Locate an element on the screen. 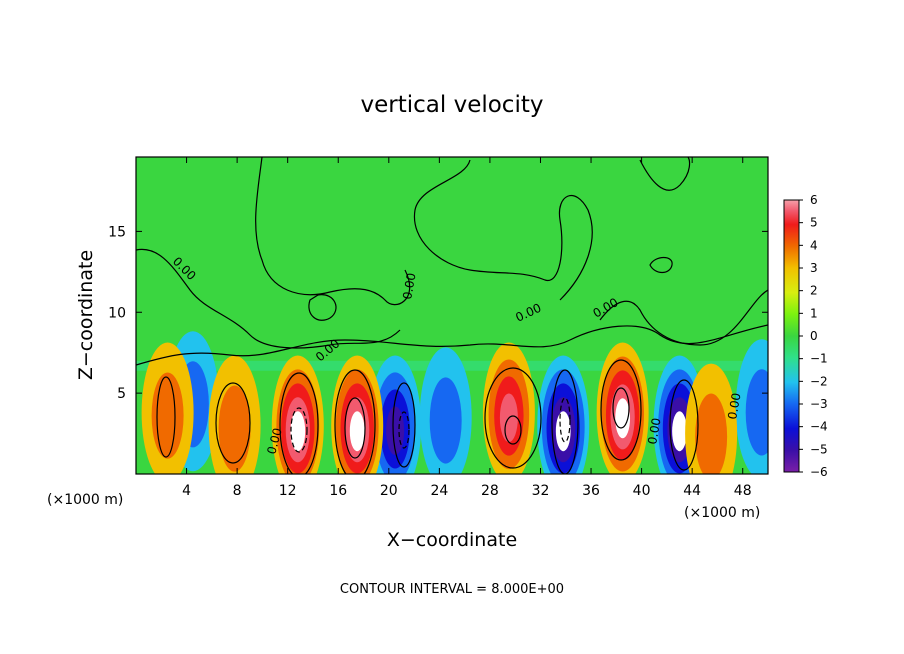  colorbar-tick-label: 0 is located at coordinates (814, 336).